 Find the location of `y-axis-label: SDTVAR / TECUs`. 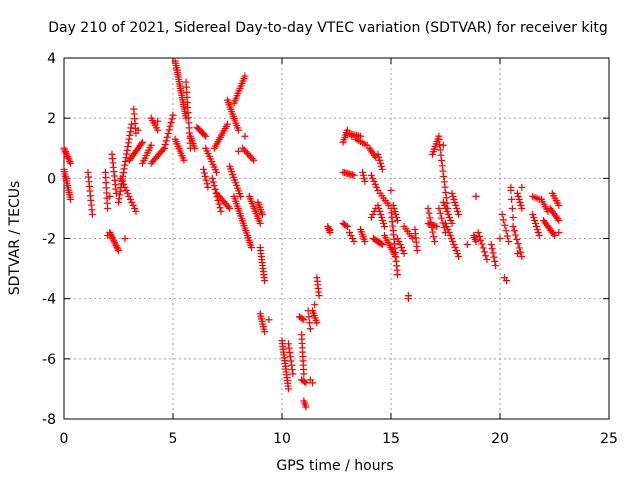

y-axis-label: SDTVAR / TECUs is located at coordinates (15, 238).